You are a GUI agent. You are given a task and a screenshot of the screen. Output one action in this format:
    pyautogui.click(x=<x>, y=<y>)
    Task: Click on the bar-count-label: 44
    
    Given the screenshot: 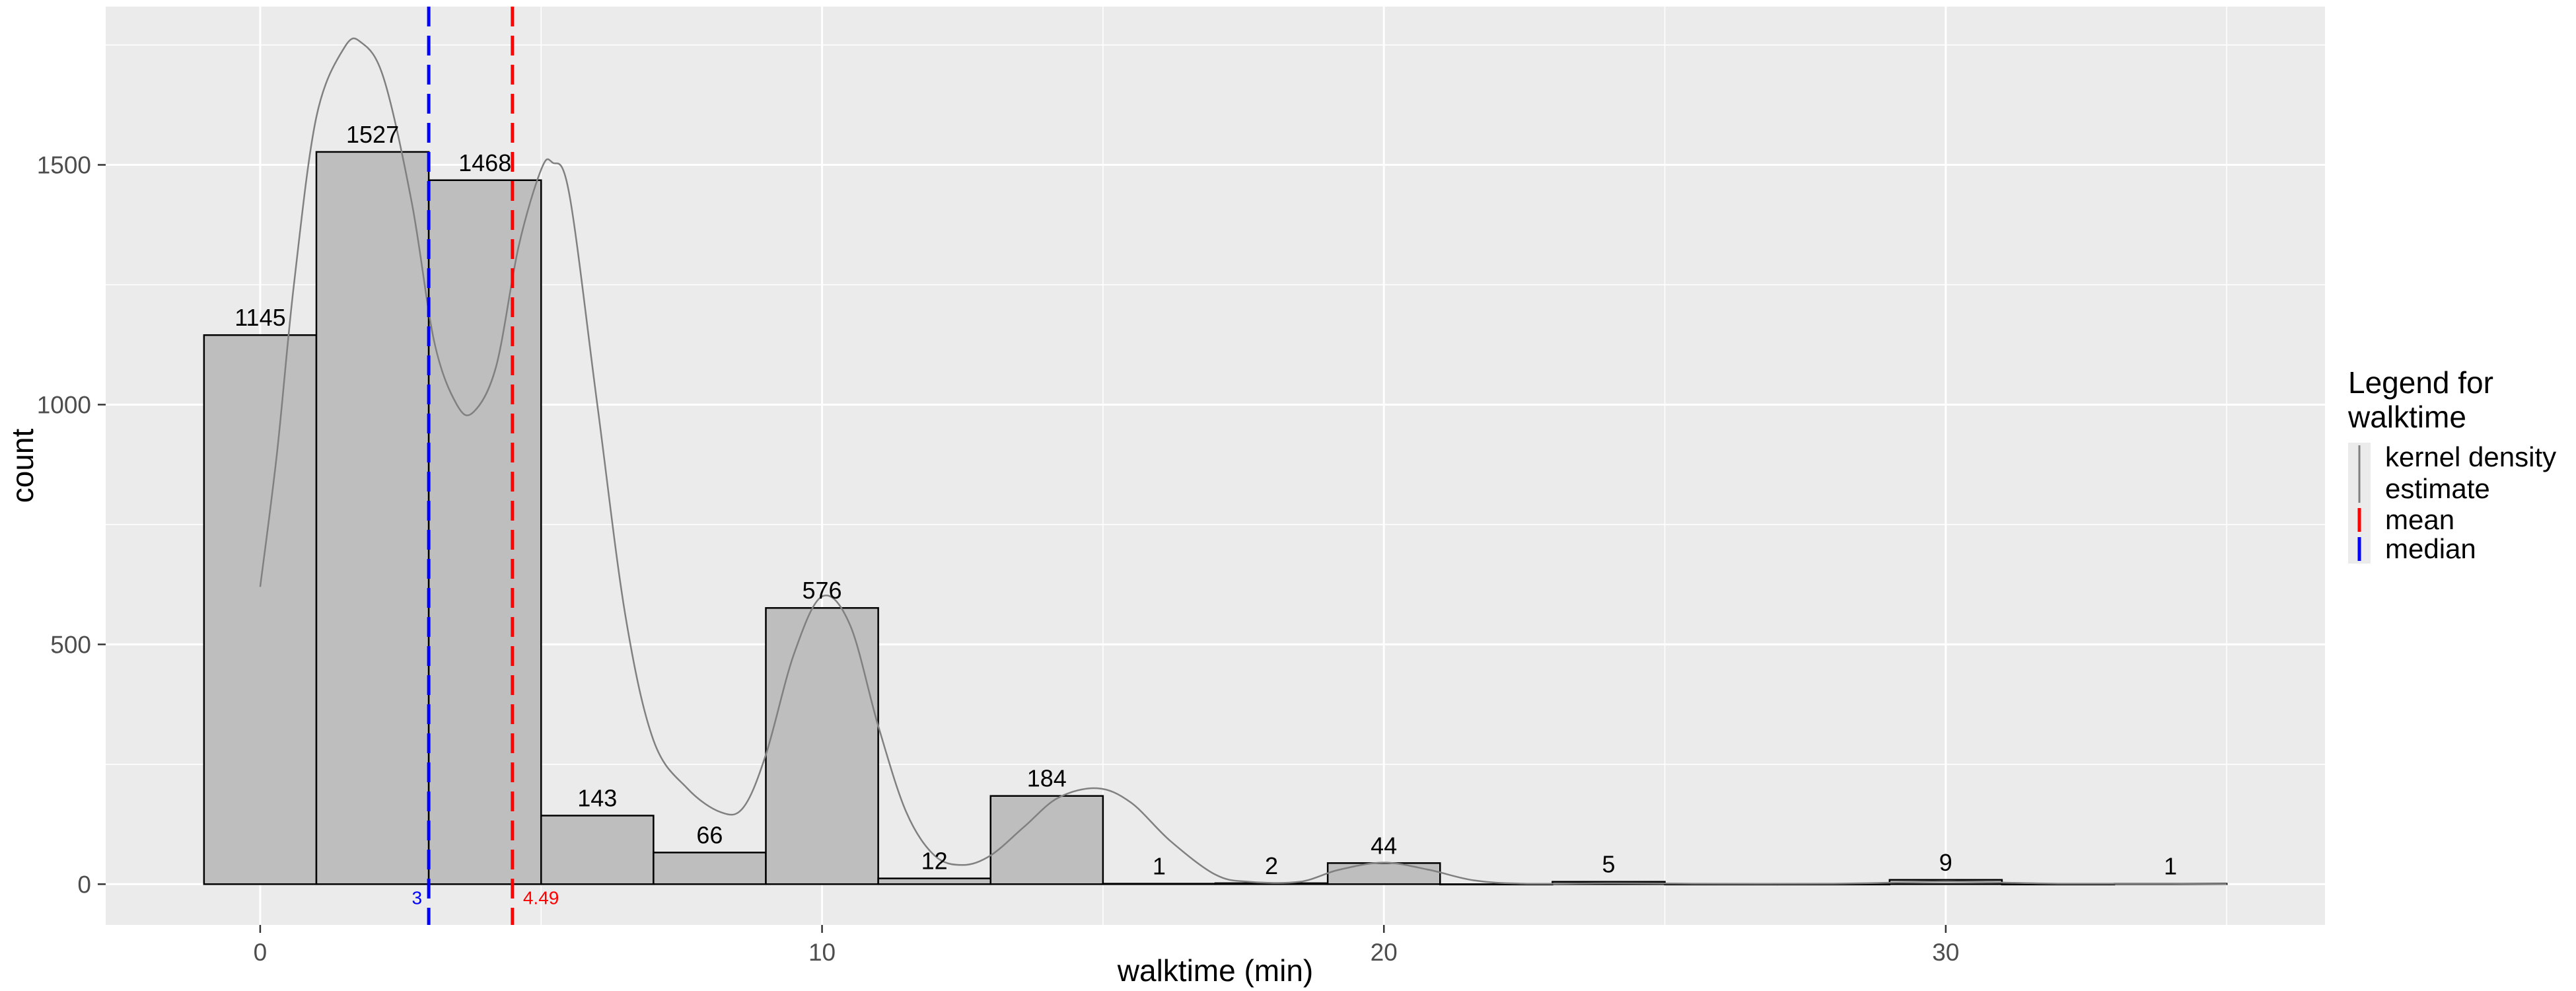 What is the action you would take?
    pyautogui.click(x=1384, y=845)
    